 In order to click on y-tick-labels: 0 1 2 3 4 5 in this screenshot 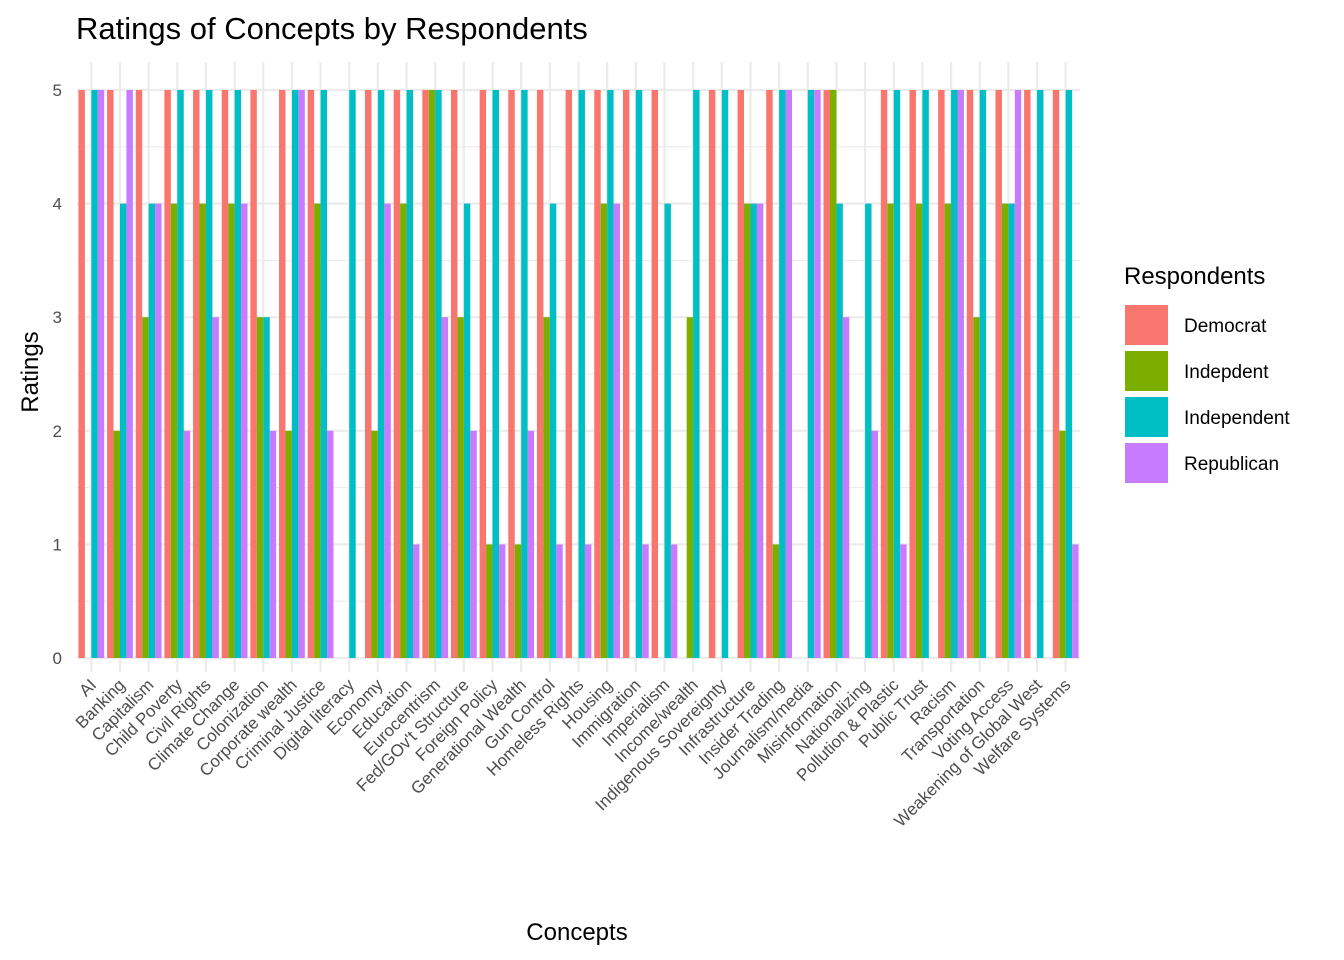, I will do `click(57, 374)`.